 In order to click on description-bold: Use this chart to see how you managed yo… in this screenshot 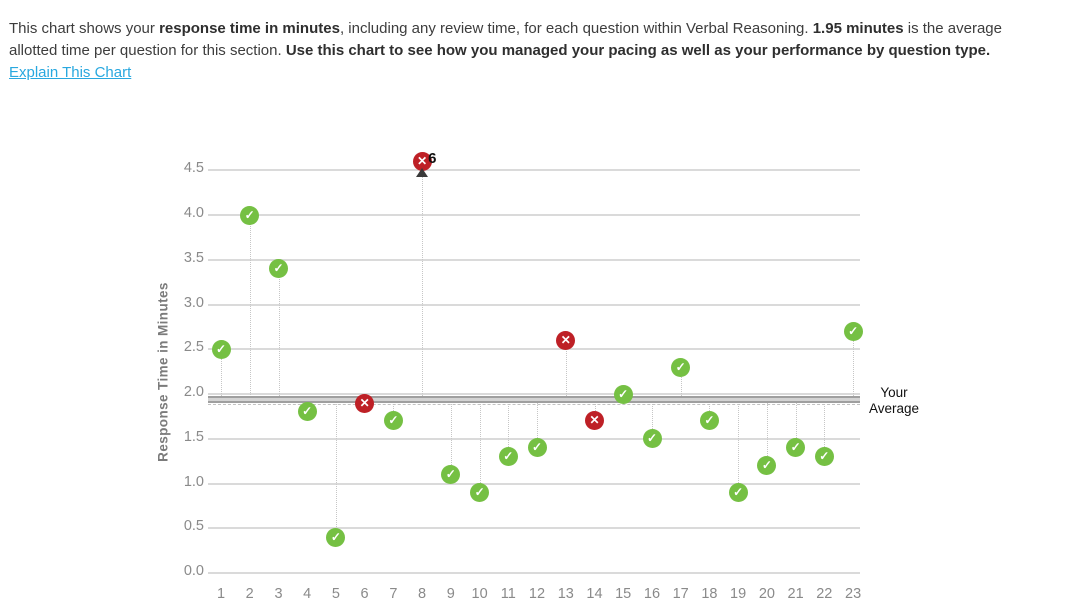, I will do `click(638, 50)`.